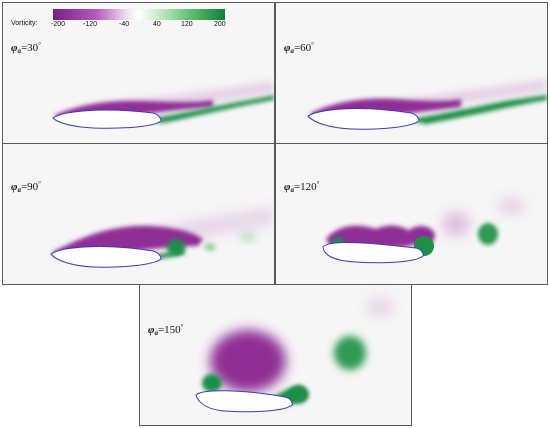 Image resolution: width=550 pixels, height=428 pixels. I want to click on colorbar-tick: -200, so click(58, 24).